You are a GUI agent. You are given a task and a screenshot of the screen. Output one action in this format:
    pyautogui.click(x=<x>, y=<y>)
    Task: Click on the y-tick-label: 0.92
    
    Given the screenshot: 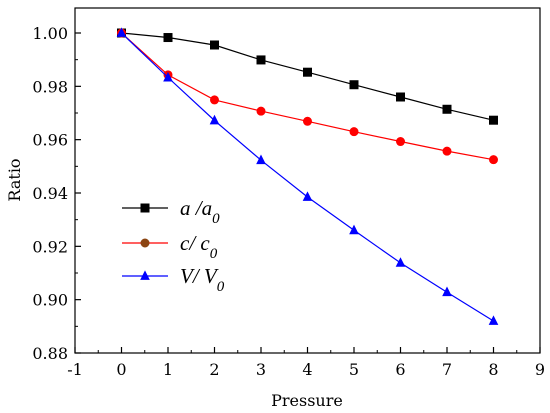 What is the action you would take?
    pyautogui.click(x=50, y=246)
    